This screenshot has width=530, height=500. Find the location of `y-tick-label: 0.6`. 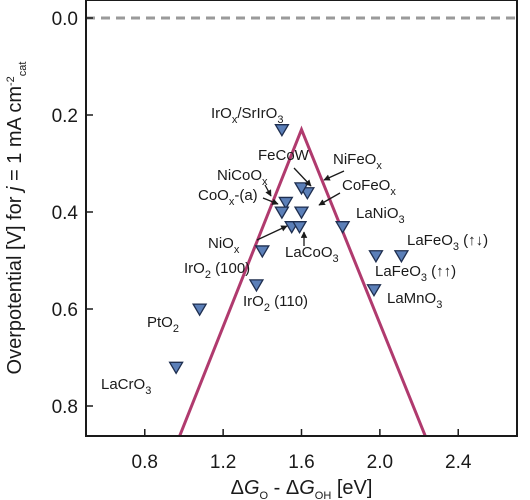

y-tick-label: 0.6 is located at coordinates (65, 310).